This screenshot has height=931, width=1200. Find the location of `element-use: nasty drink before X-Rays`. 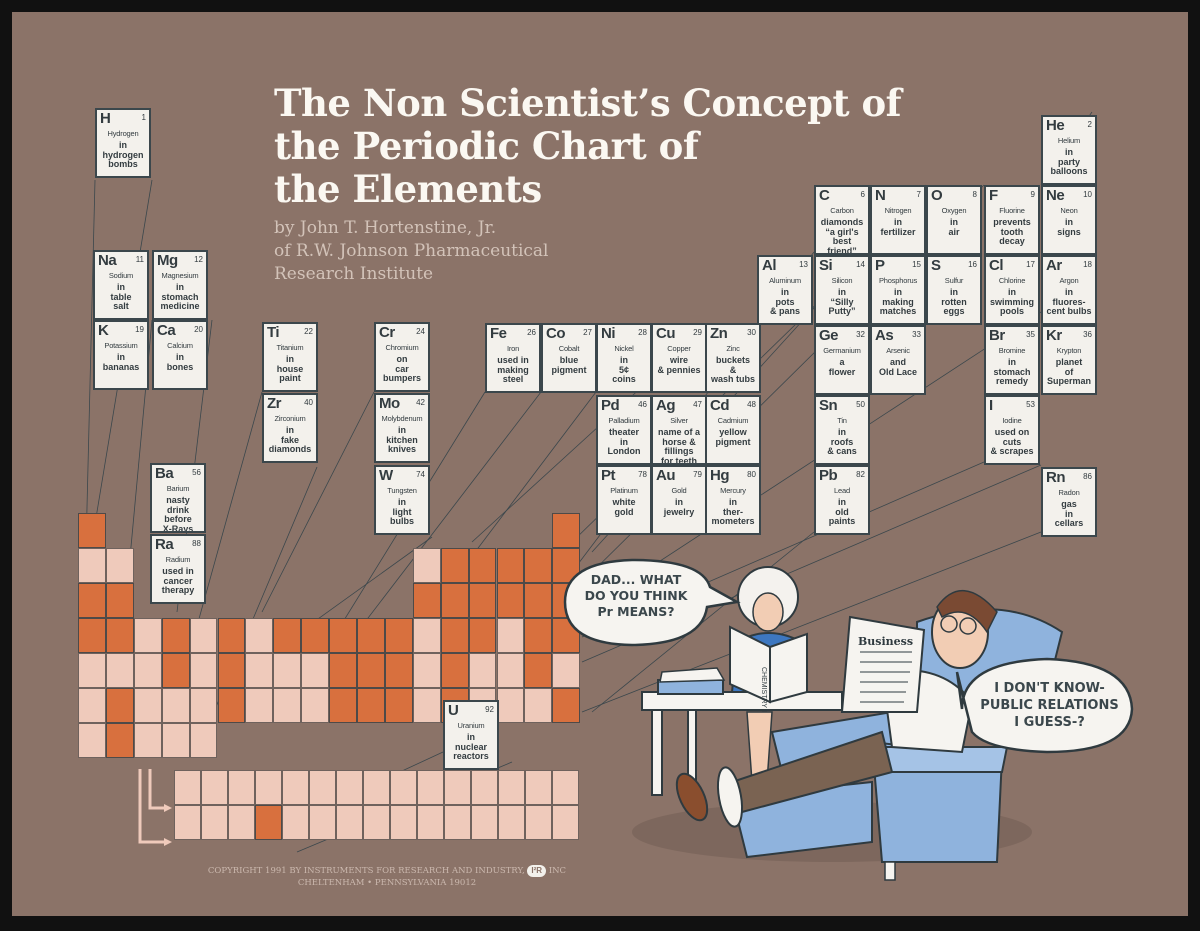

element-use: nasty drink before X-Rays is located at coordinates (178, 514).